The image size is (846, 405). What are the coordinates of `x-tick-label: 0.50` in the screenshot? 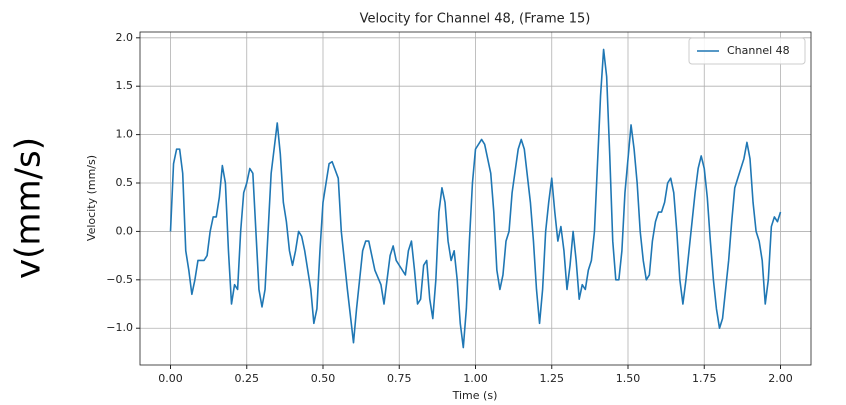 It's located at (323, 378).